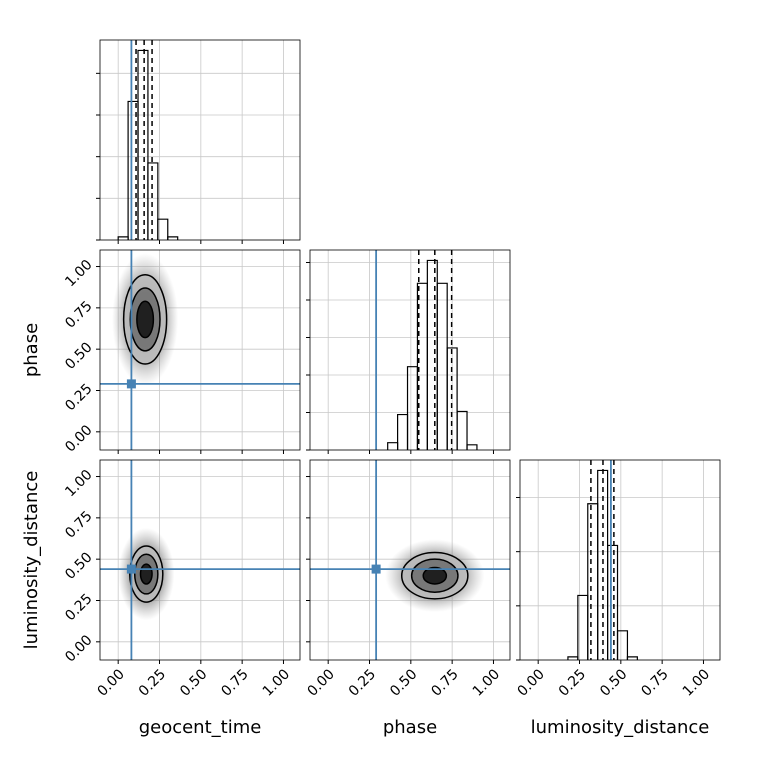  What do you see at coordinates (200, 727) in the screenshot?
I see `x-axis-label: geocent_time` at bounding box center [200, 727].